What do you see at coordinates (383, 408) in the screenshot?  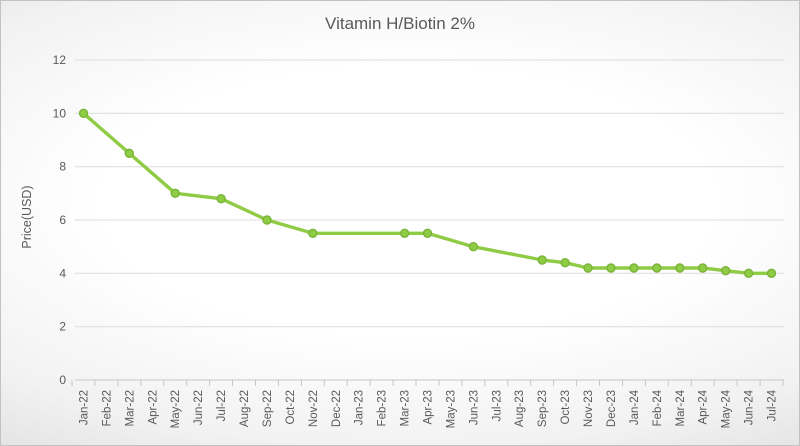 I see `x-tick-label: Feb-23` at bounding box center [383, 408].